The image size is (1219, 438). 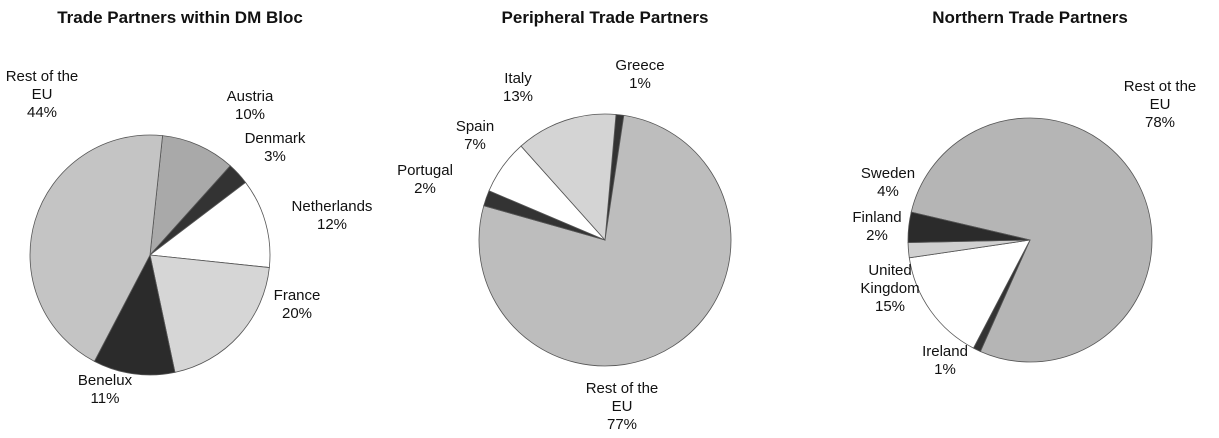 What do you see at coordinates (332, 206) in the screenshot?
I see `slice-name: Netherlands` at bounding box center [332, 206].